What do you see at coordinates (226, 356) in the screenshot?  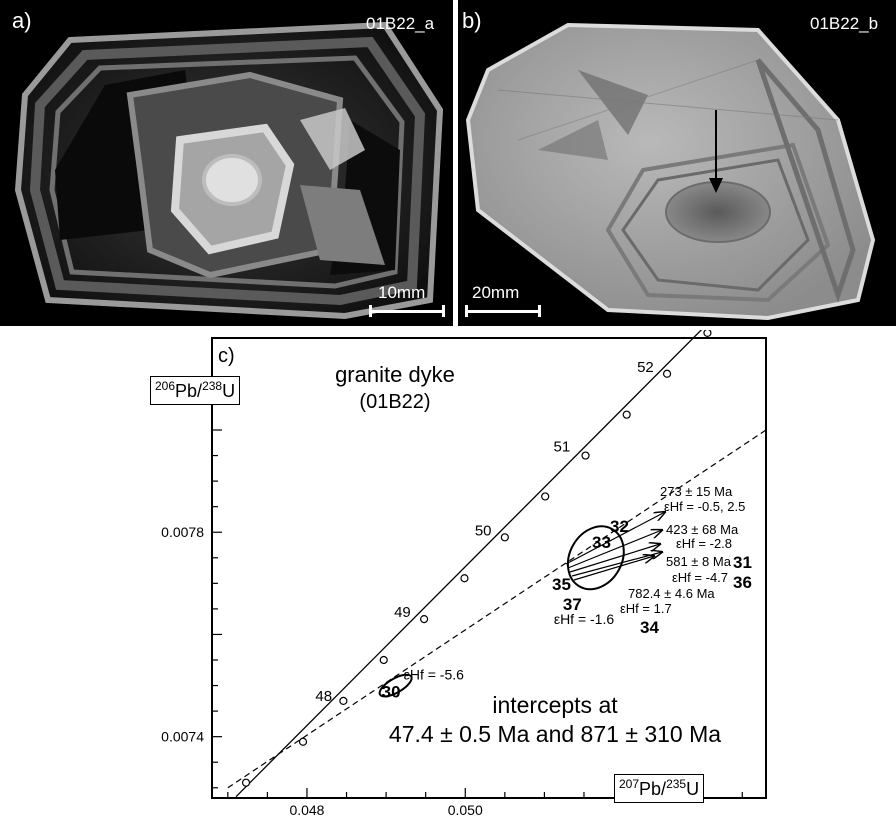 I see `panel-label-c: c)` at bounding box center [226, 356].